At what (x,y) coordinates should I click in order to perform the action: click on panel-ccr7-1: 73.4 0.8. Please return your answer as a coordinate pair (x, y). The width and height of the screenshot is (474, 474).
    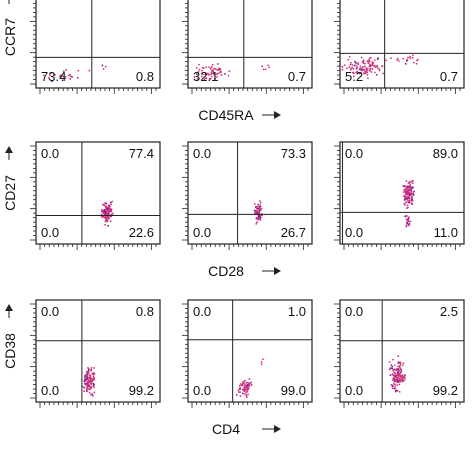
    Looking at the image, I should click on (95, 47).